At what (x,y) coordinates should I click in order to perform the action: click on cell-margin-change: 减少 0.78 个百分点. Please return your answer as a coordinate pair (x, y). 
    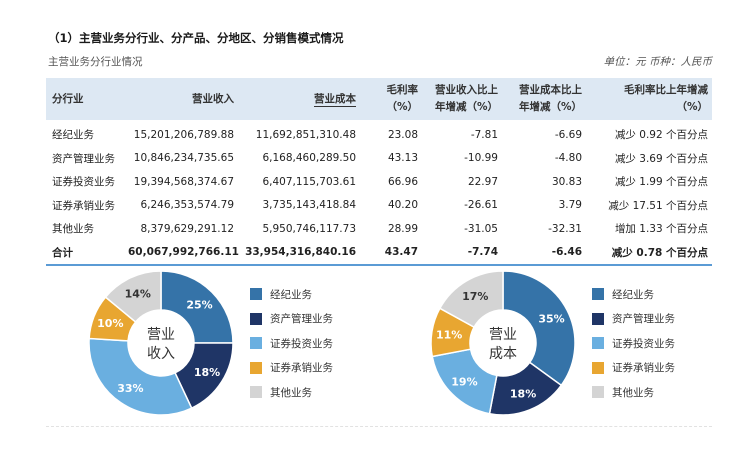
    Looking at the image, I should click on (649, 253).